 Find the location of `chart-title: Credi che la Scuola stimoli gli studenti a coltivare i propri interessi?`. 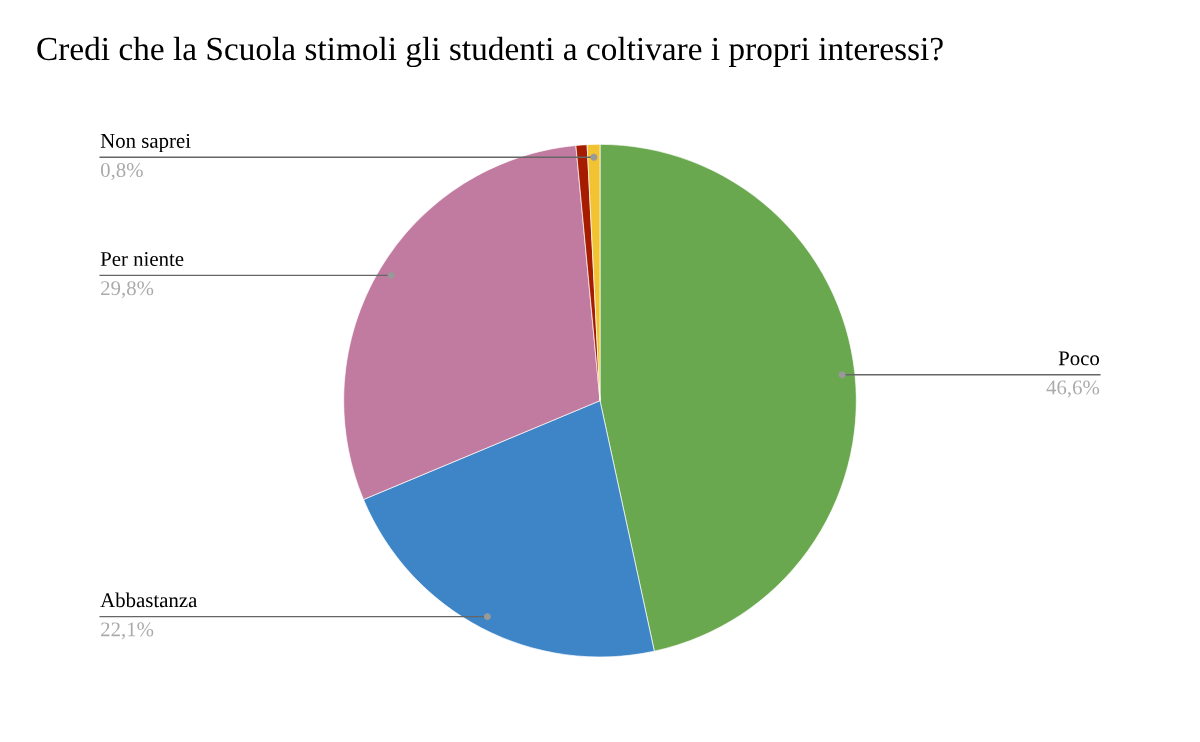

chart-title: Credi che la Scuola stimoli gli studenti a coltivare i propri interessi? is located at coordinates (490, 52).